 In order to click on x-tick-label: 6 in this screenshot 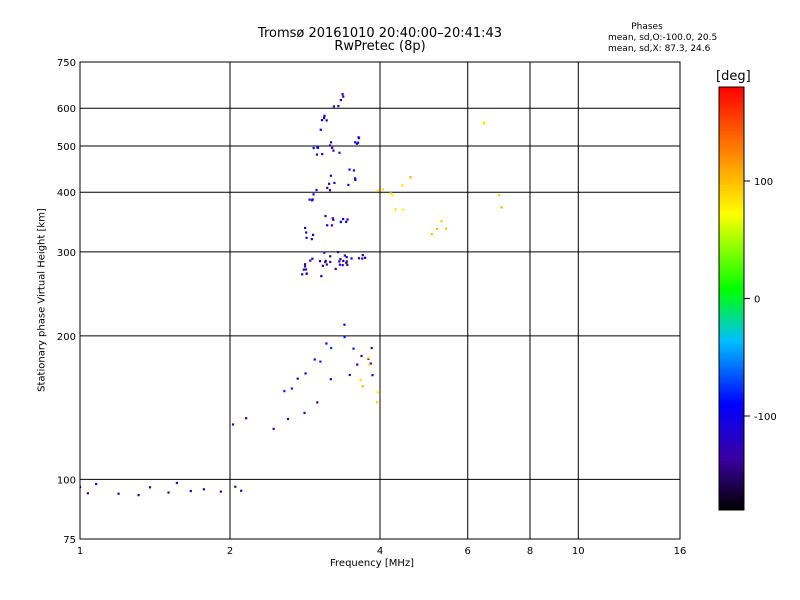, I will do `click(468, 551)`.